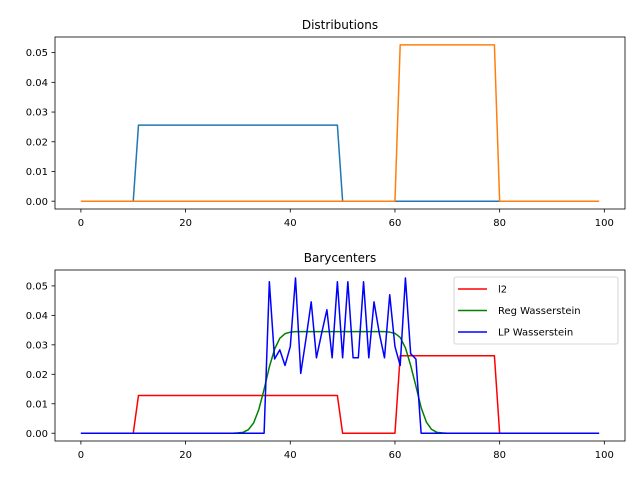 Image resolution: width=640 pixels, height=484 pixels. What do you see at coordinates (535, 333) in the screenshot?
I see `legend-label: LP Wasserstein` at bounding box center [535, 333].